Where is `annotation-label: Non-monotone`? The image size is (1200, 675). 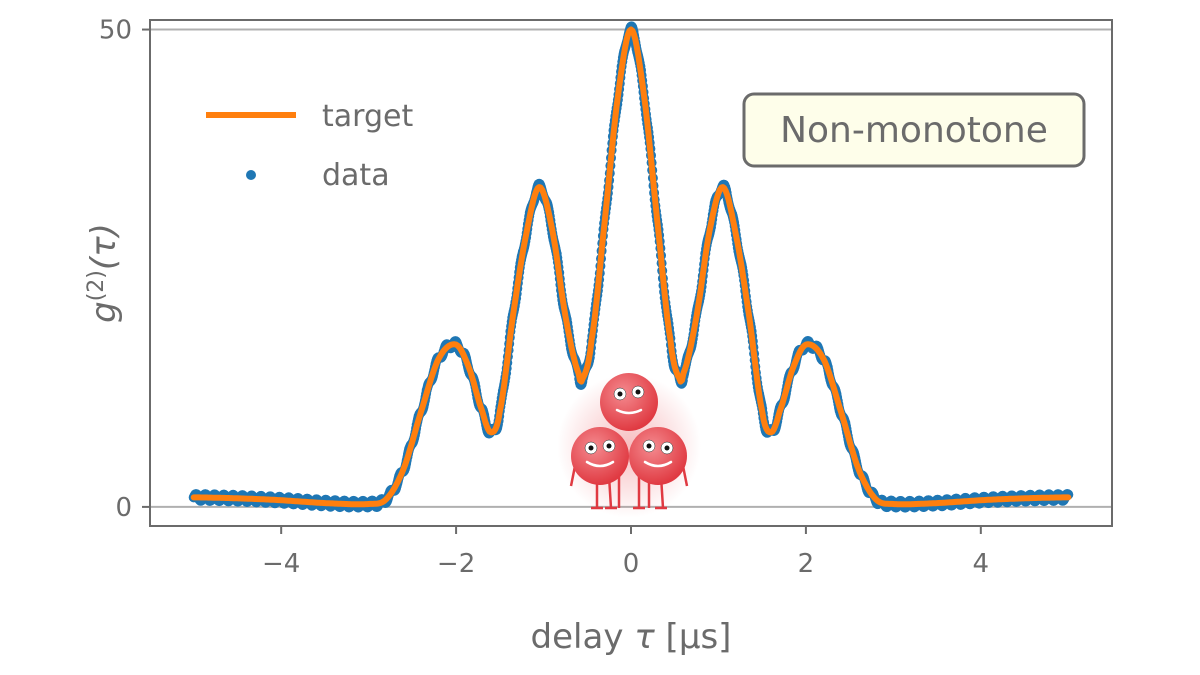 annotation-label: Non-monotone is located at coordinates (914, 130).